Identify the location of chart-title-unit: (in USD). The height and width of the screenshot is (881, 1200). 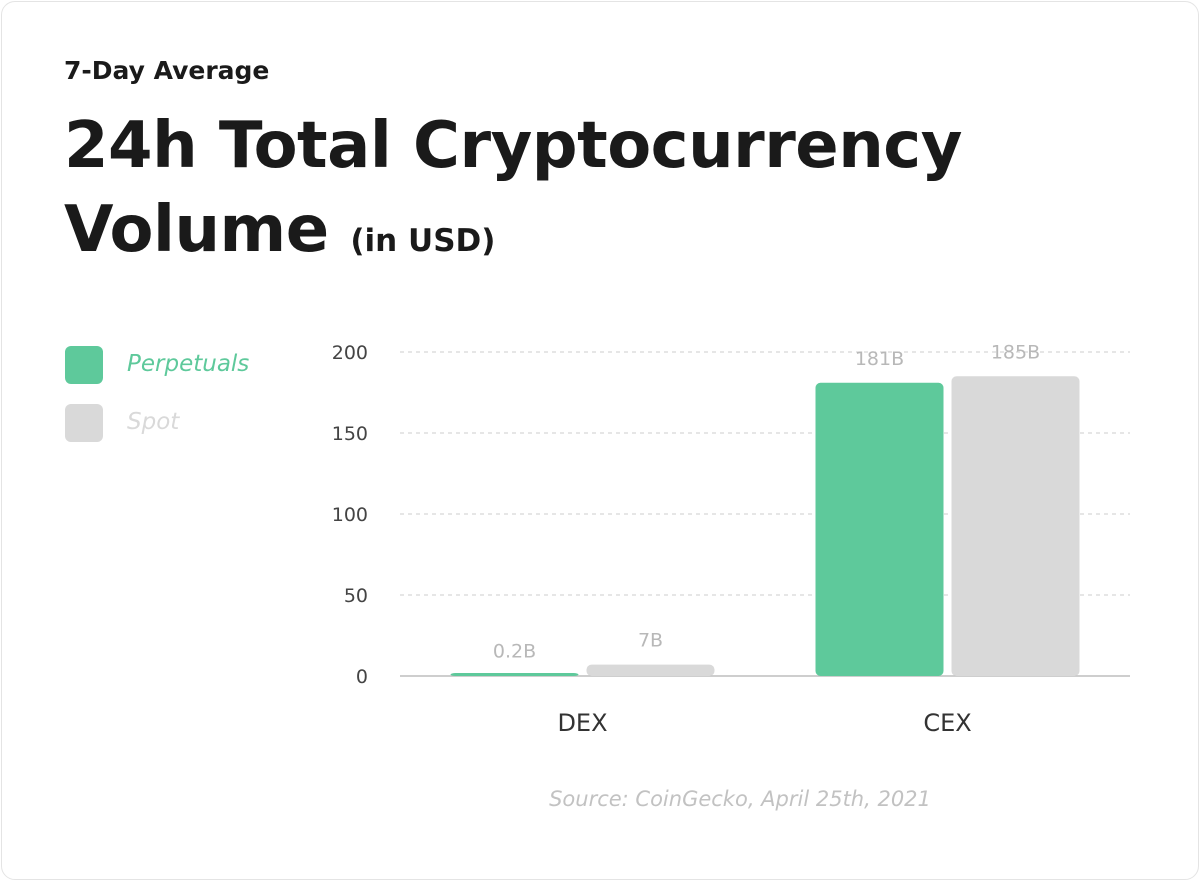
(423, 241).